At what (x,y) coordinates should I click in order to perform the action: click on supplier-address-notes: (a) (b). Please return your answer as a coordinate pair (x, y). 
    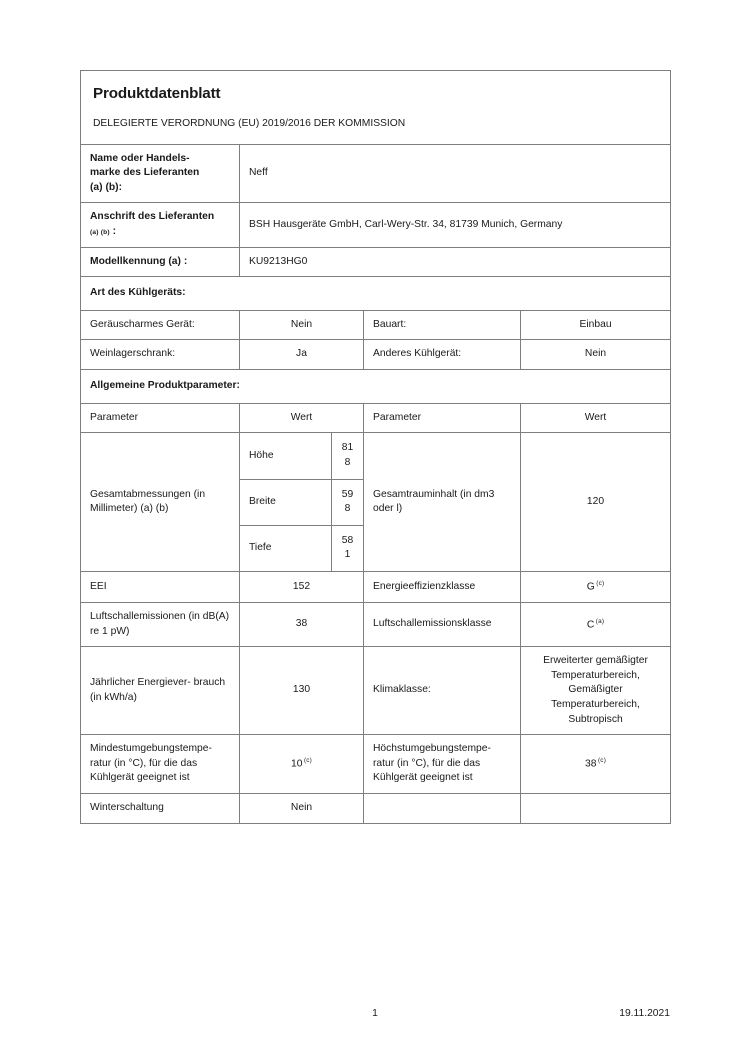
    Looking at the image, I should click on (100, 233).